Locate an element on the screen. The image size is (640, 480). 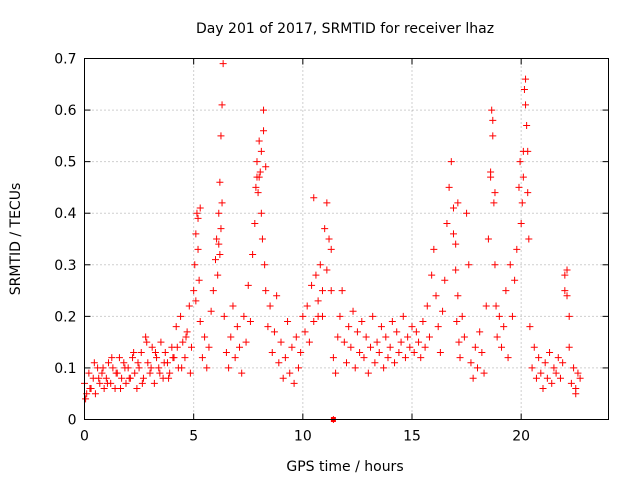
y-tick-label: 0.2 is located at coordinates (65, 317).